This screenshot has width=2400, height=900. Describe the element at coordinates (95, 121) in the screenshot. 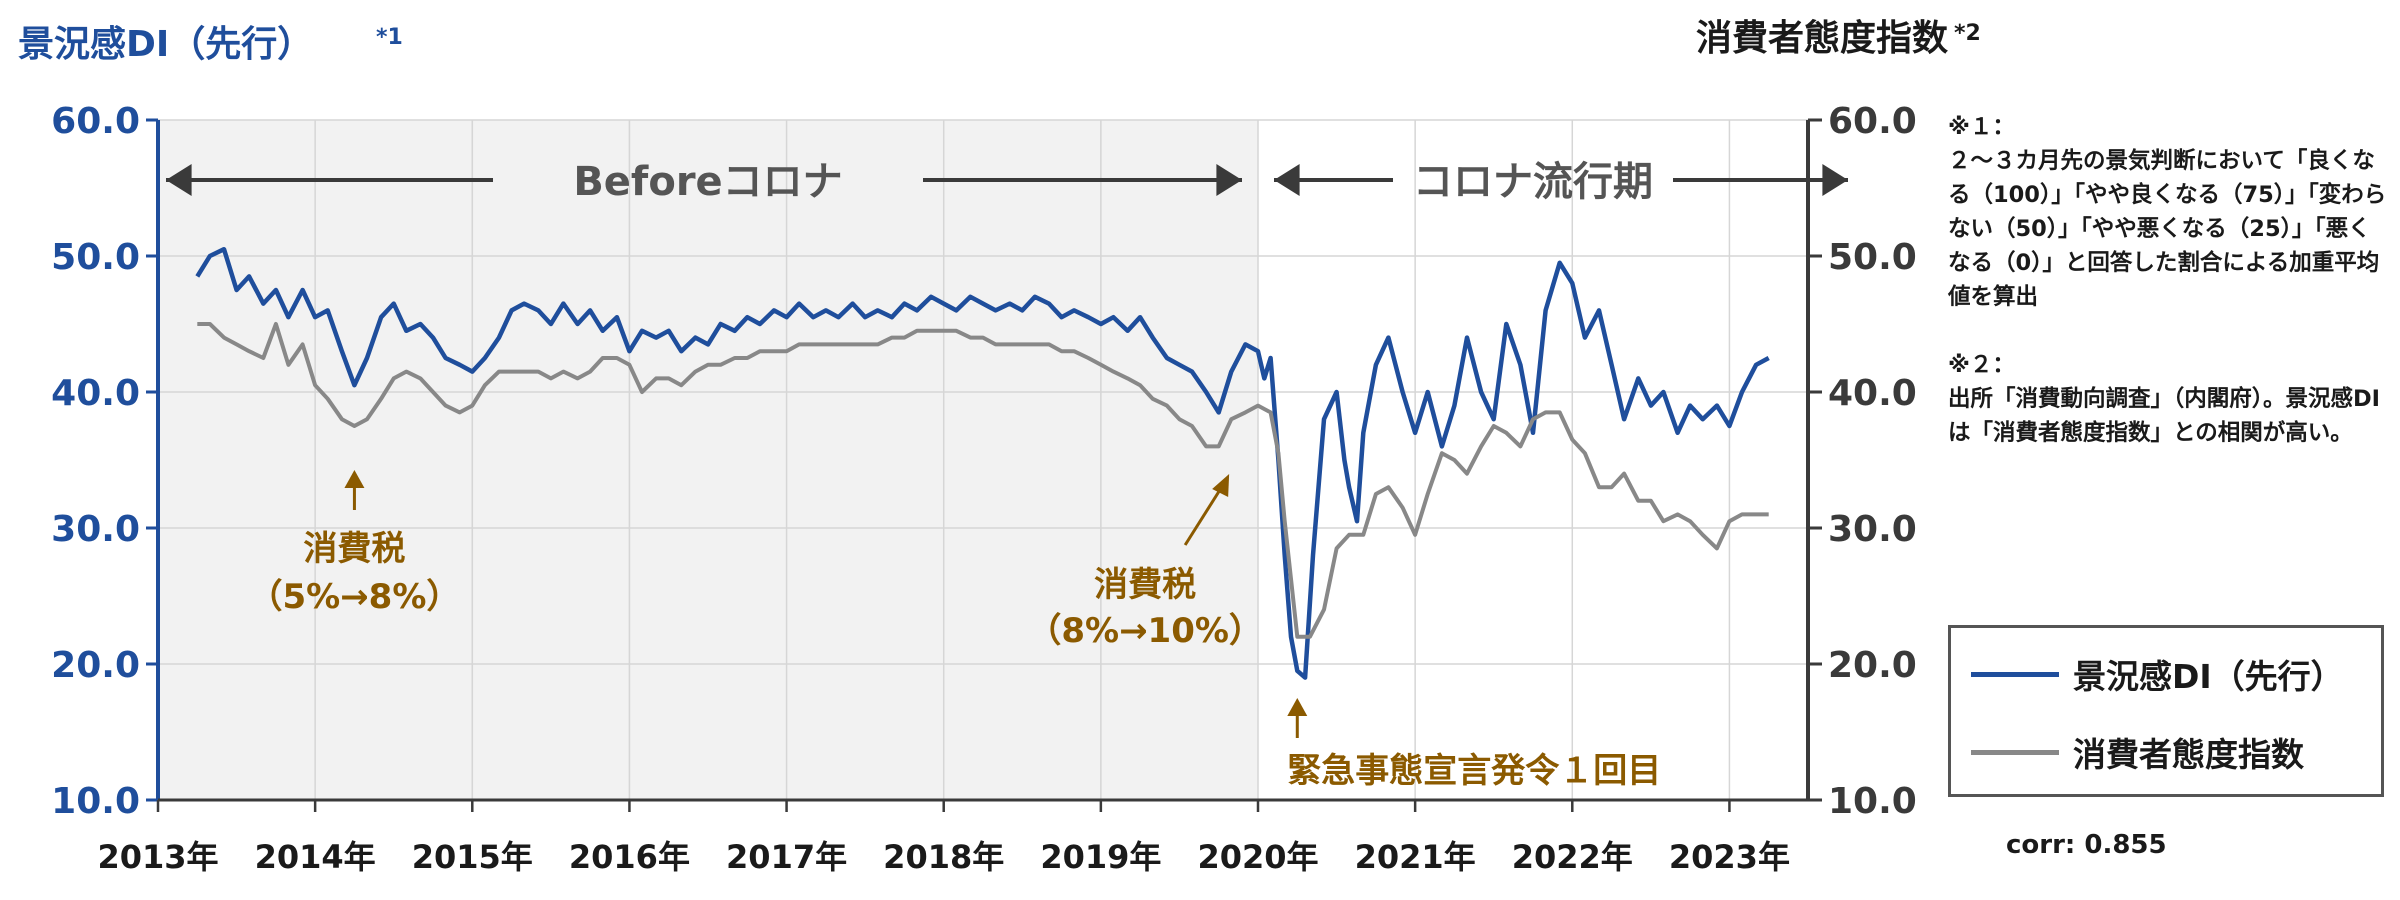

I see `left-tick-label: 60.0` at that location.